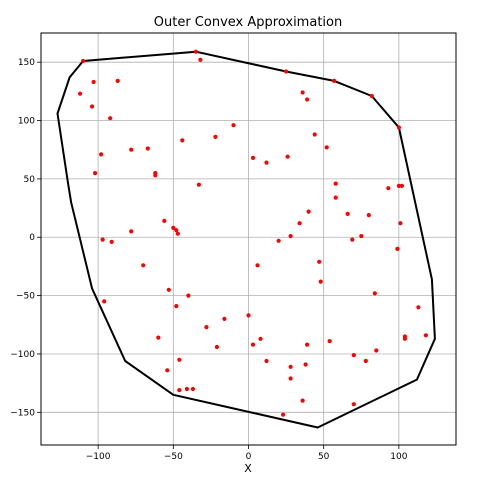 The height and width of the screenshot is (485, 487). Describe the element at coordinates (249, 457) in the screenshot. I see `x-tick-label: 0` at that location.